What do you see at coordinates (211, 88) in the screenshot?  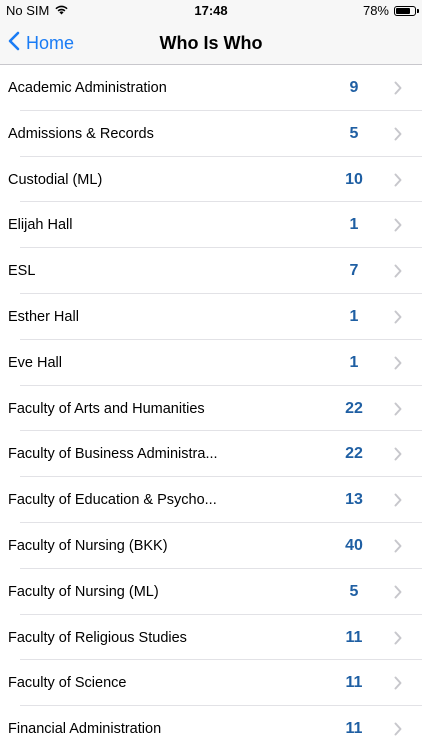 I see `list-item: Academic Administration 9` at bounding box center [211, 88].